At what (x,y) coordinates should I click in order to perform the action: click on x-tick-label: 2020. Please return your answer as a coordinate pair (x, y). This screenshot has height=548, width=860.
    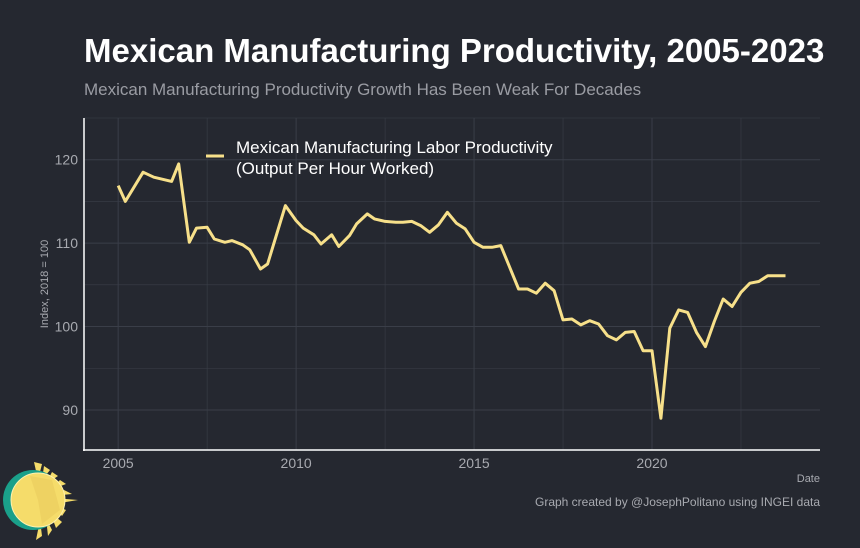
    Looking at the image, I should click on (651, 463).